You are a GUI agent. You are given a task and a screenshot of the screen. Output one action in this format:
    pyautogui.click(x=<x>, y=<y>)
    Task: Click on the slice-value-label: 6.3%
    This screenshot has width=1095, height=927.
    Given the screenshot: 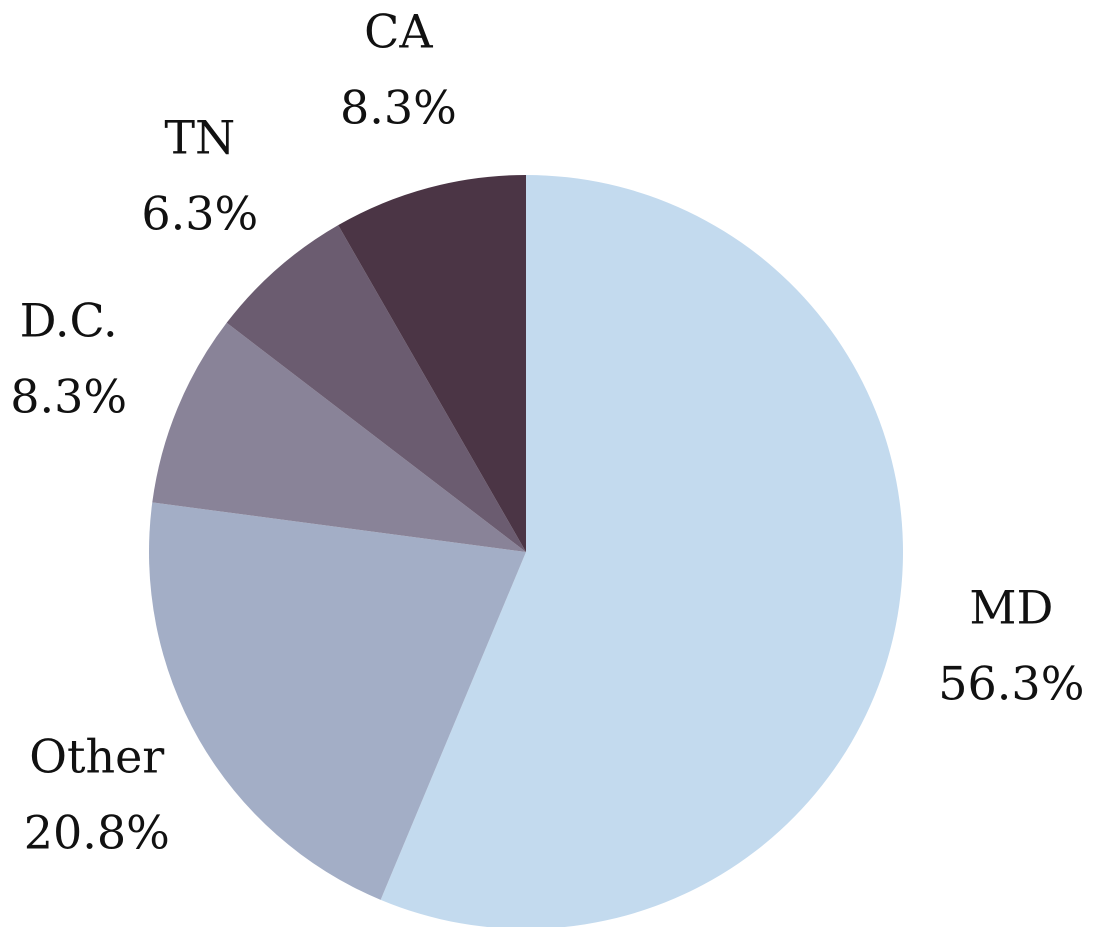 What is the action you would take?
    pyautogui.click(x=199, y=214)
    